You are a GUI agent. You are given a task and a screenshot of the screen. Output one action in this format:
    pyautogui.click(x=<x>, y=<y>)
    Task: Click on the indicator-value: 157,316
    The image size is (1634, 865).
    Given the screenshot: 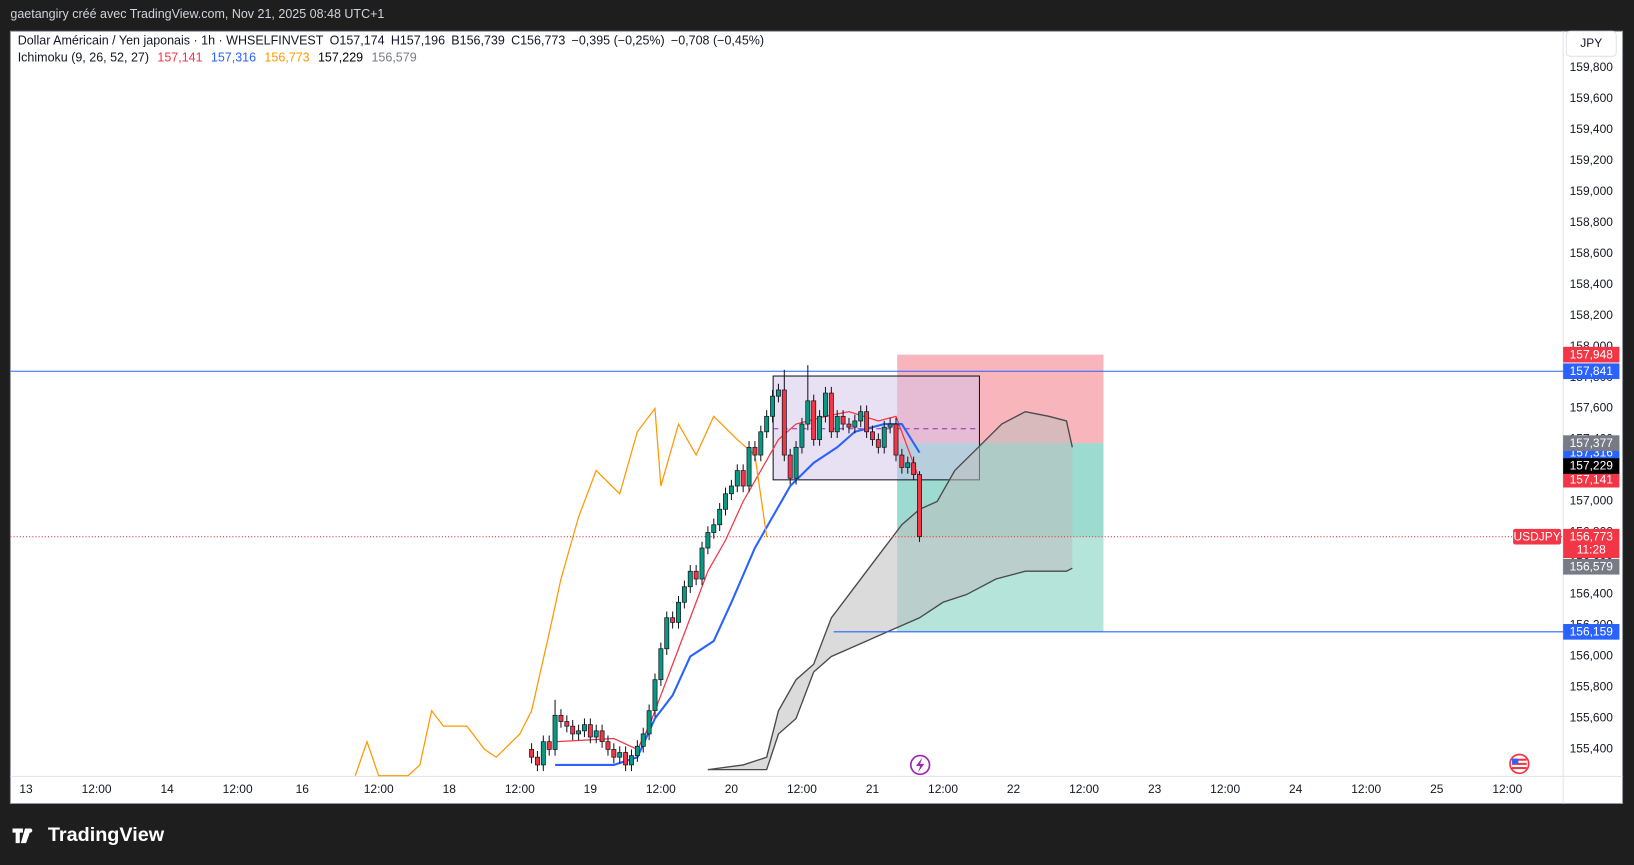 What is the action you would take?
    pyautogui.click(x=233, y=58)
    